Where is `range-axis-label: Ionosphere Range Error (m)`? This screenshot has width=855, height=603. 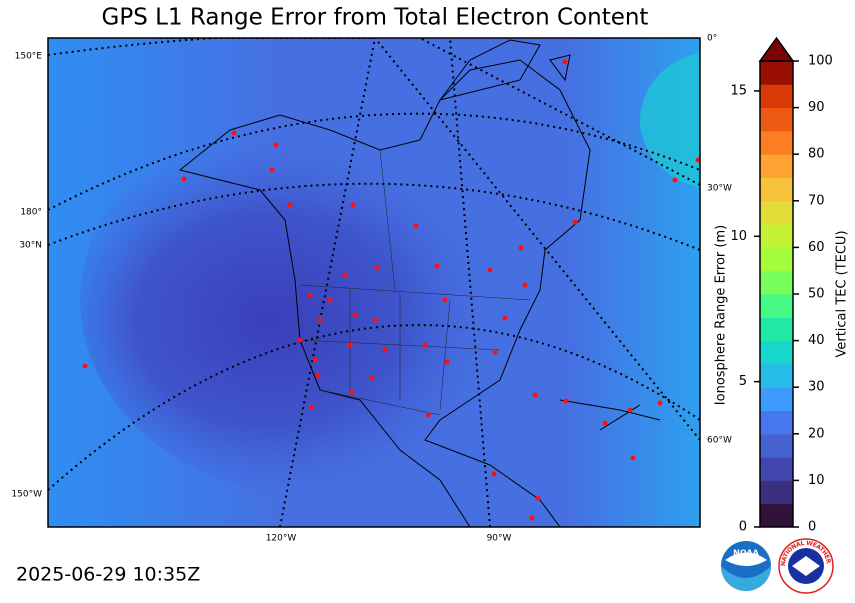
range-axis-label: Ionosphere Range Error (m) is located at coordinates (721, 315).